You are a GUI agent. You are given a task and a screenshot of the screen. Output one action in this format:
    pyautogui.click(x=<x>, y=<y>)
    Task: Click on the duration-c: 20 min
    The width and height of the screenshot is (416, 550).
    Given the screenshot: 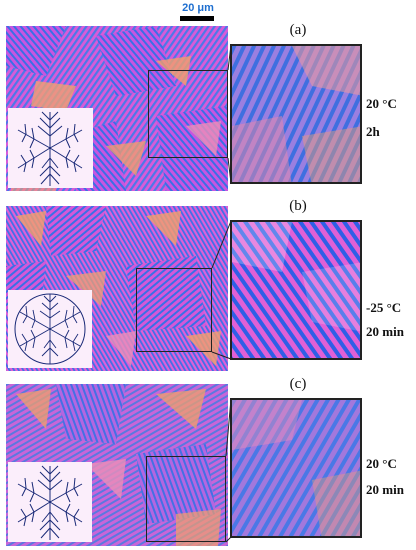 What is the action you would take?
    pyautogui.click(x=385, y=489)
    